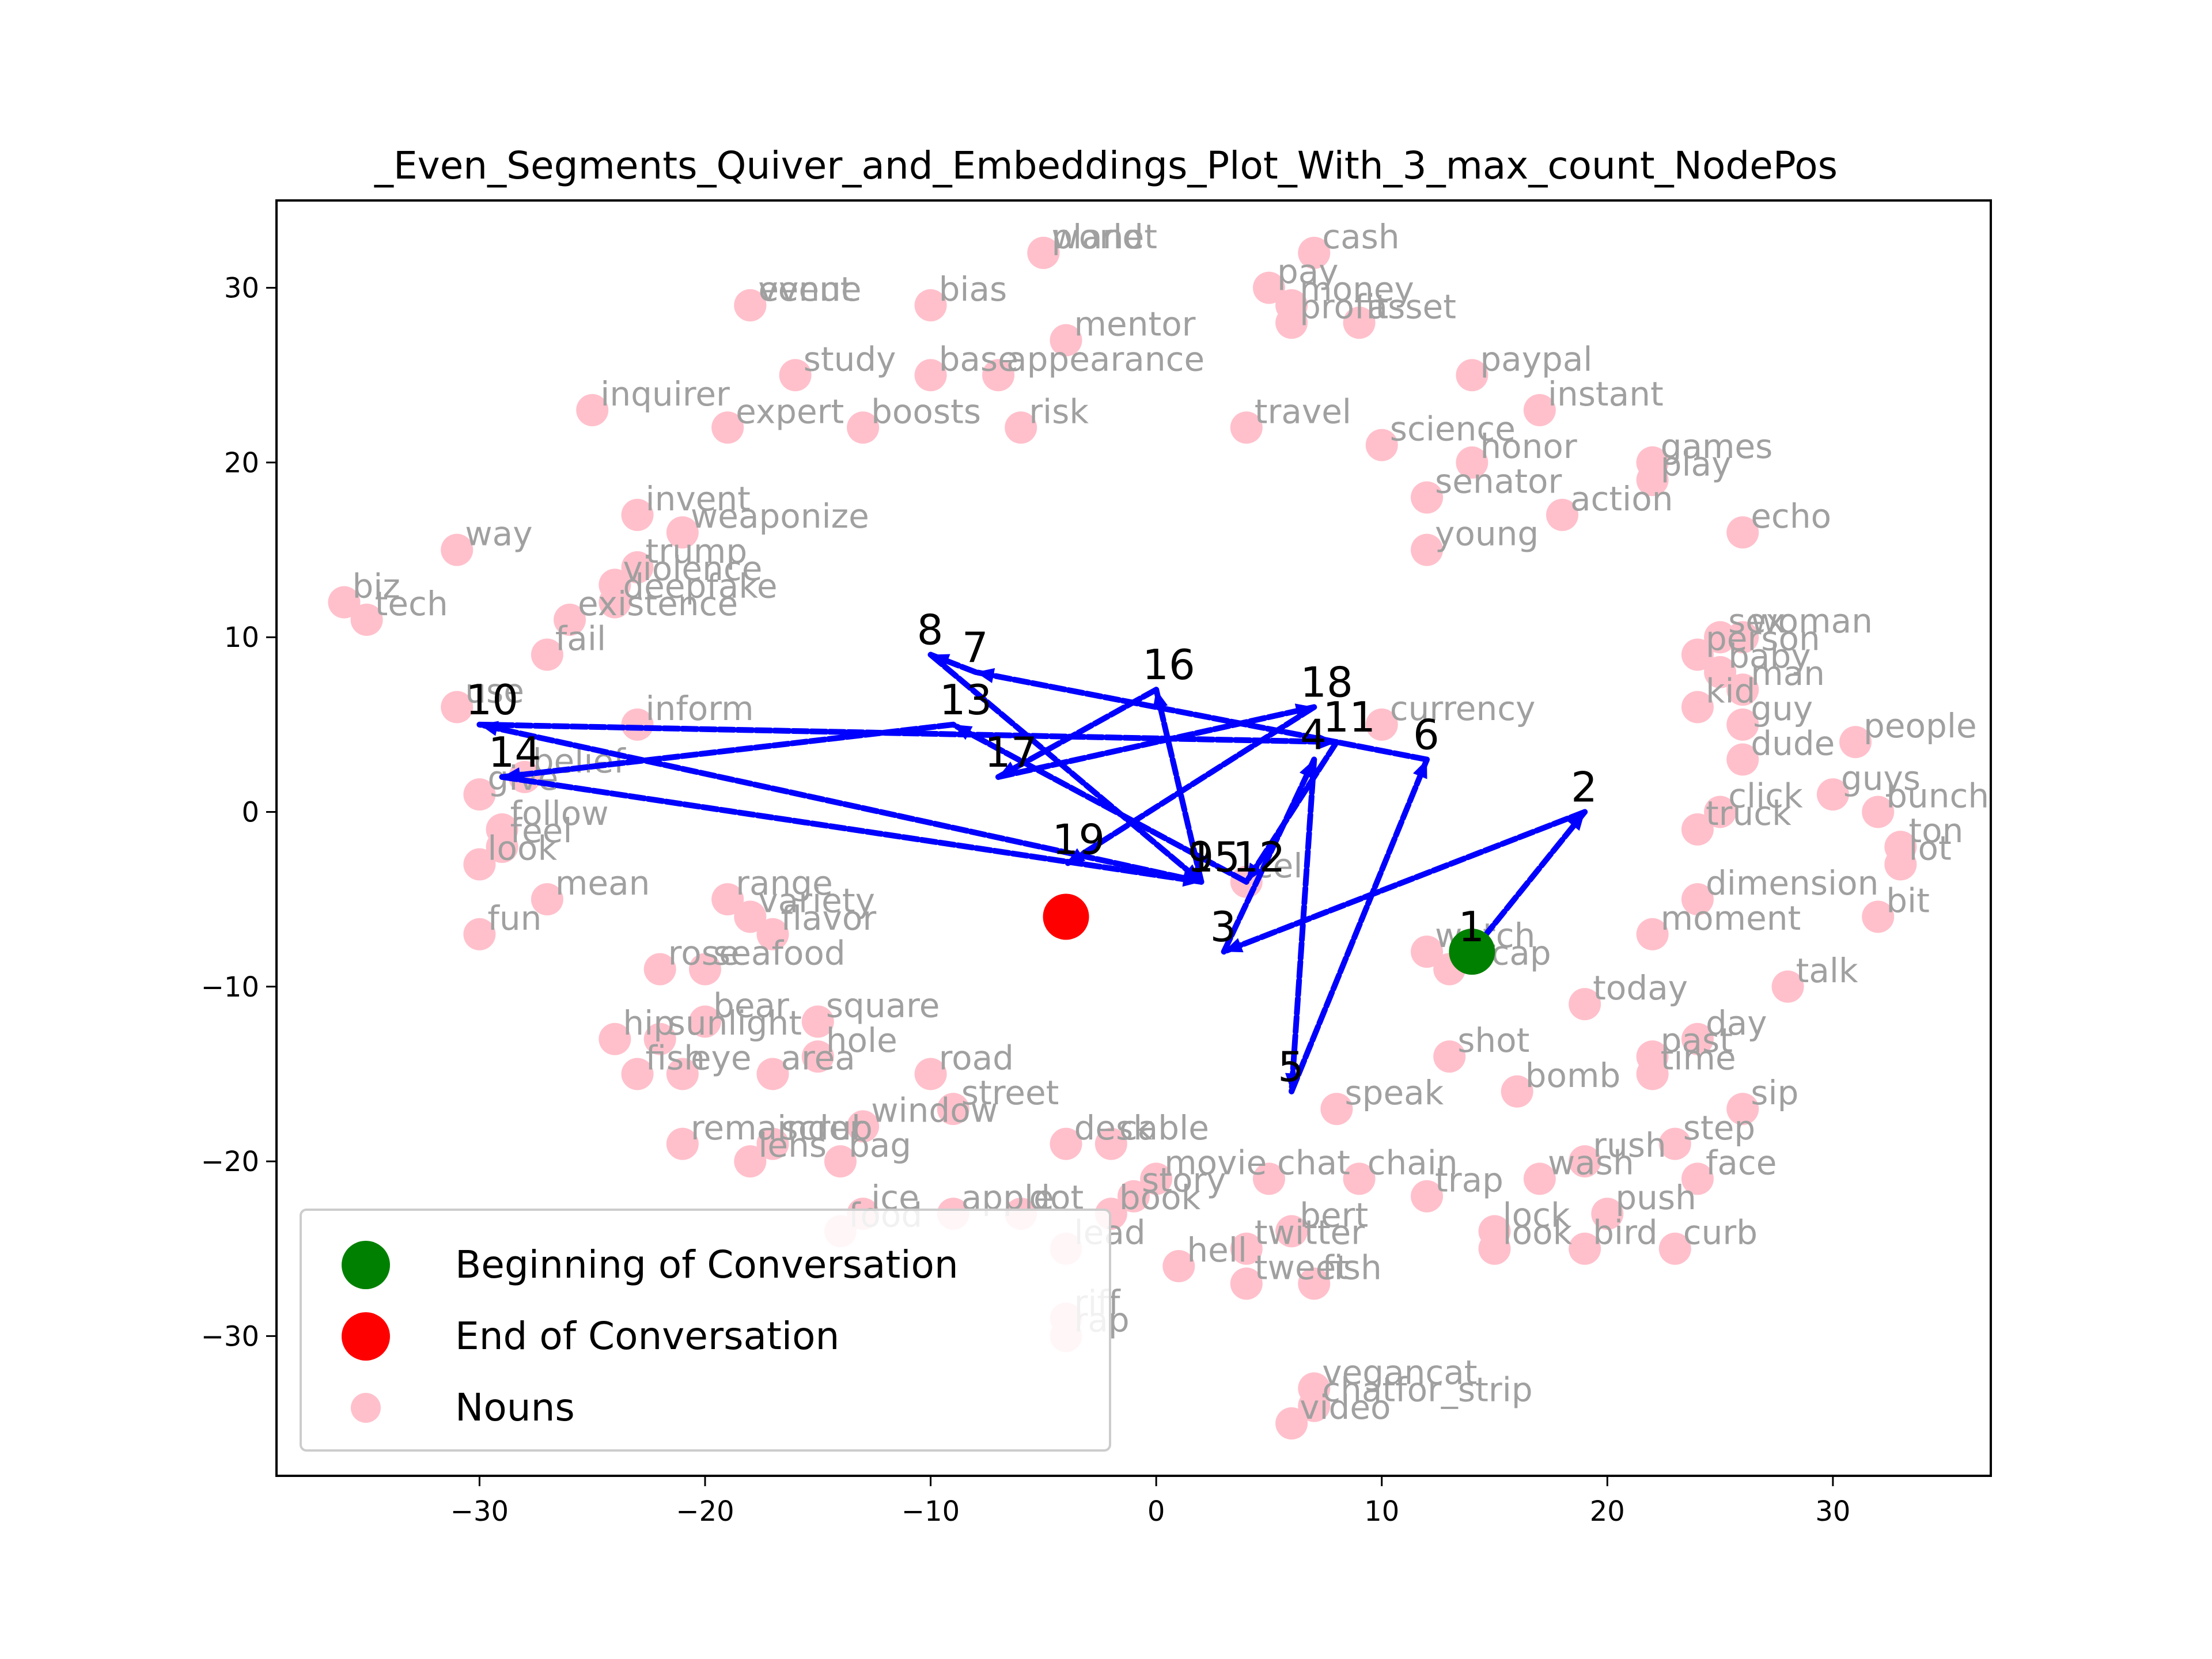 The image size is (2212, 1659). Describe the element at coordinates (1487, 534) in the screenshot. I see `noun-label: young` at that location.